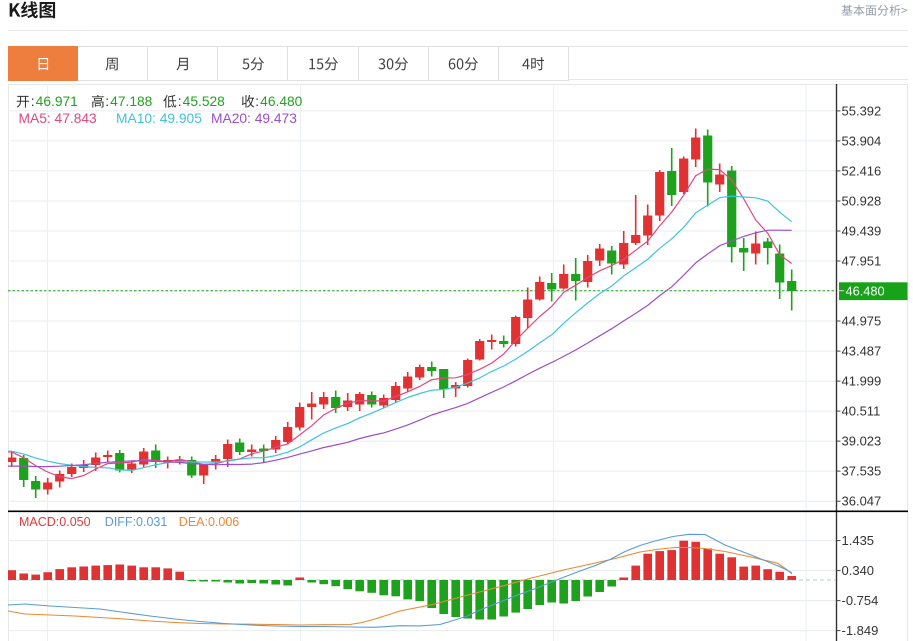  I want to click on svg-text: 47.951, so click(862, 261).